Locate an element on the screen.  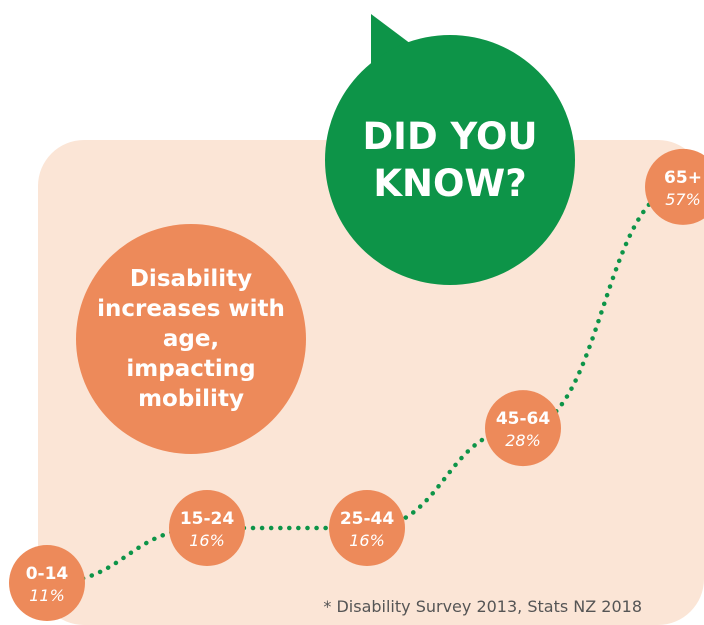
headline: DID YOU KNOW? is located at coordinates (450, 160).